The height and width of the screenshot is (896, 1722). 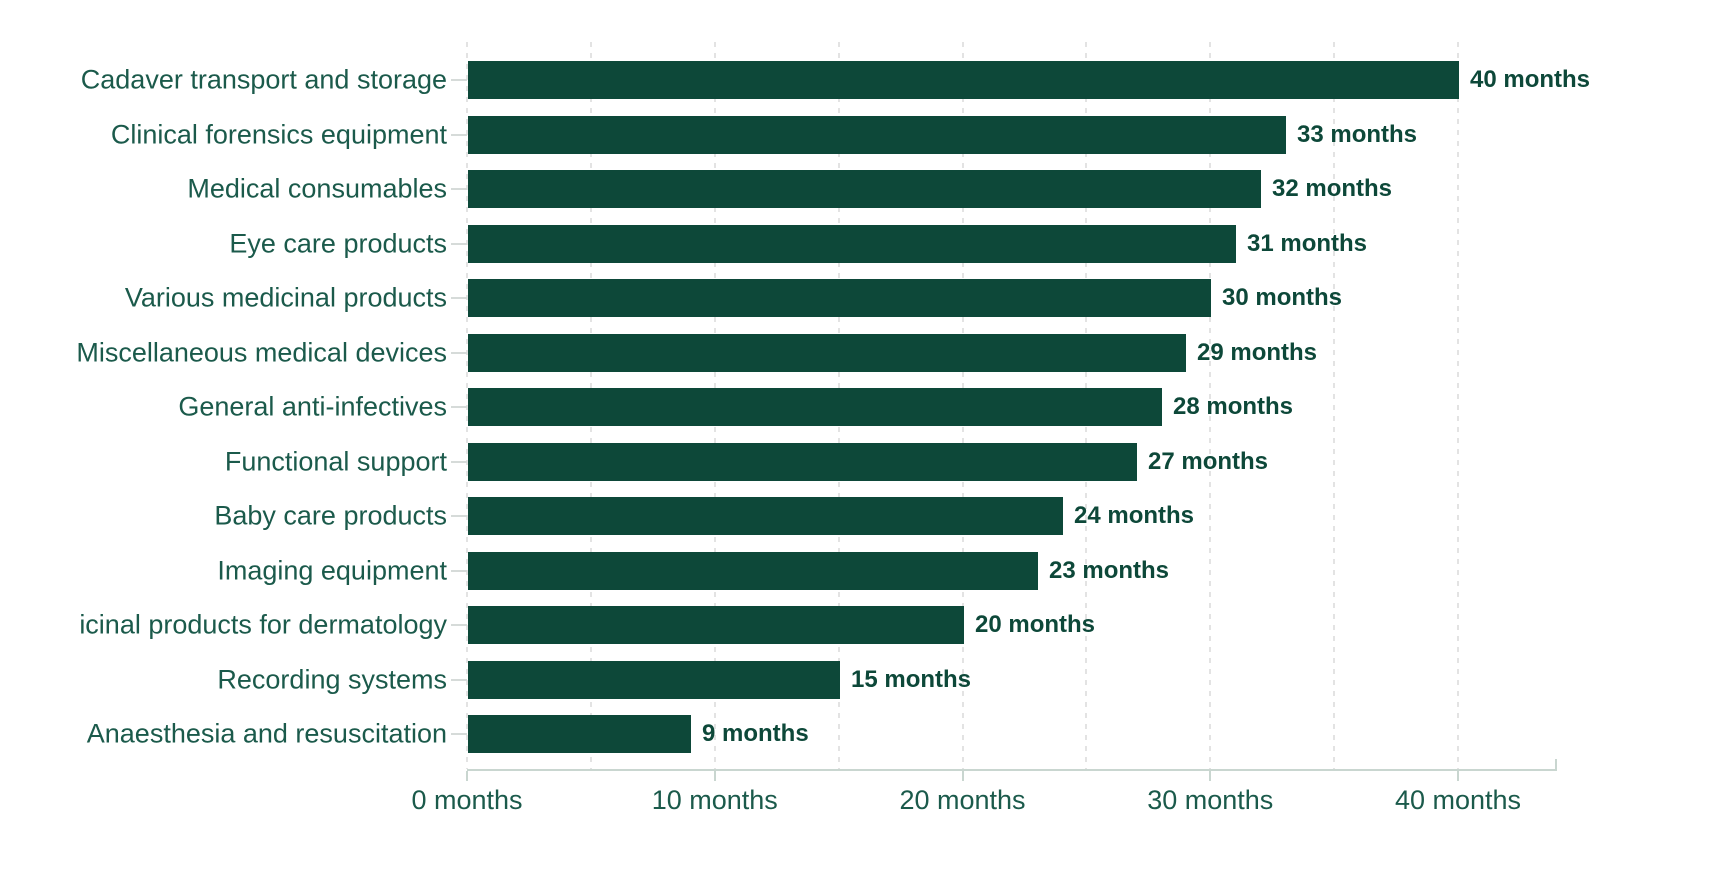 I want to click on value-label: 40 months, so click(x=1530, y=79).